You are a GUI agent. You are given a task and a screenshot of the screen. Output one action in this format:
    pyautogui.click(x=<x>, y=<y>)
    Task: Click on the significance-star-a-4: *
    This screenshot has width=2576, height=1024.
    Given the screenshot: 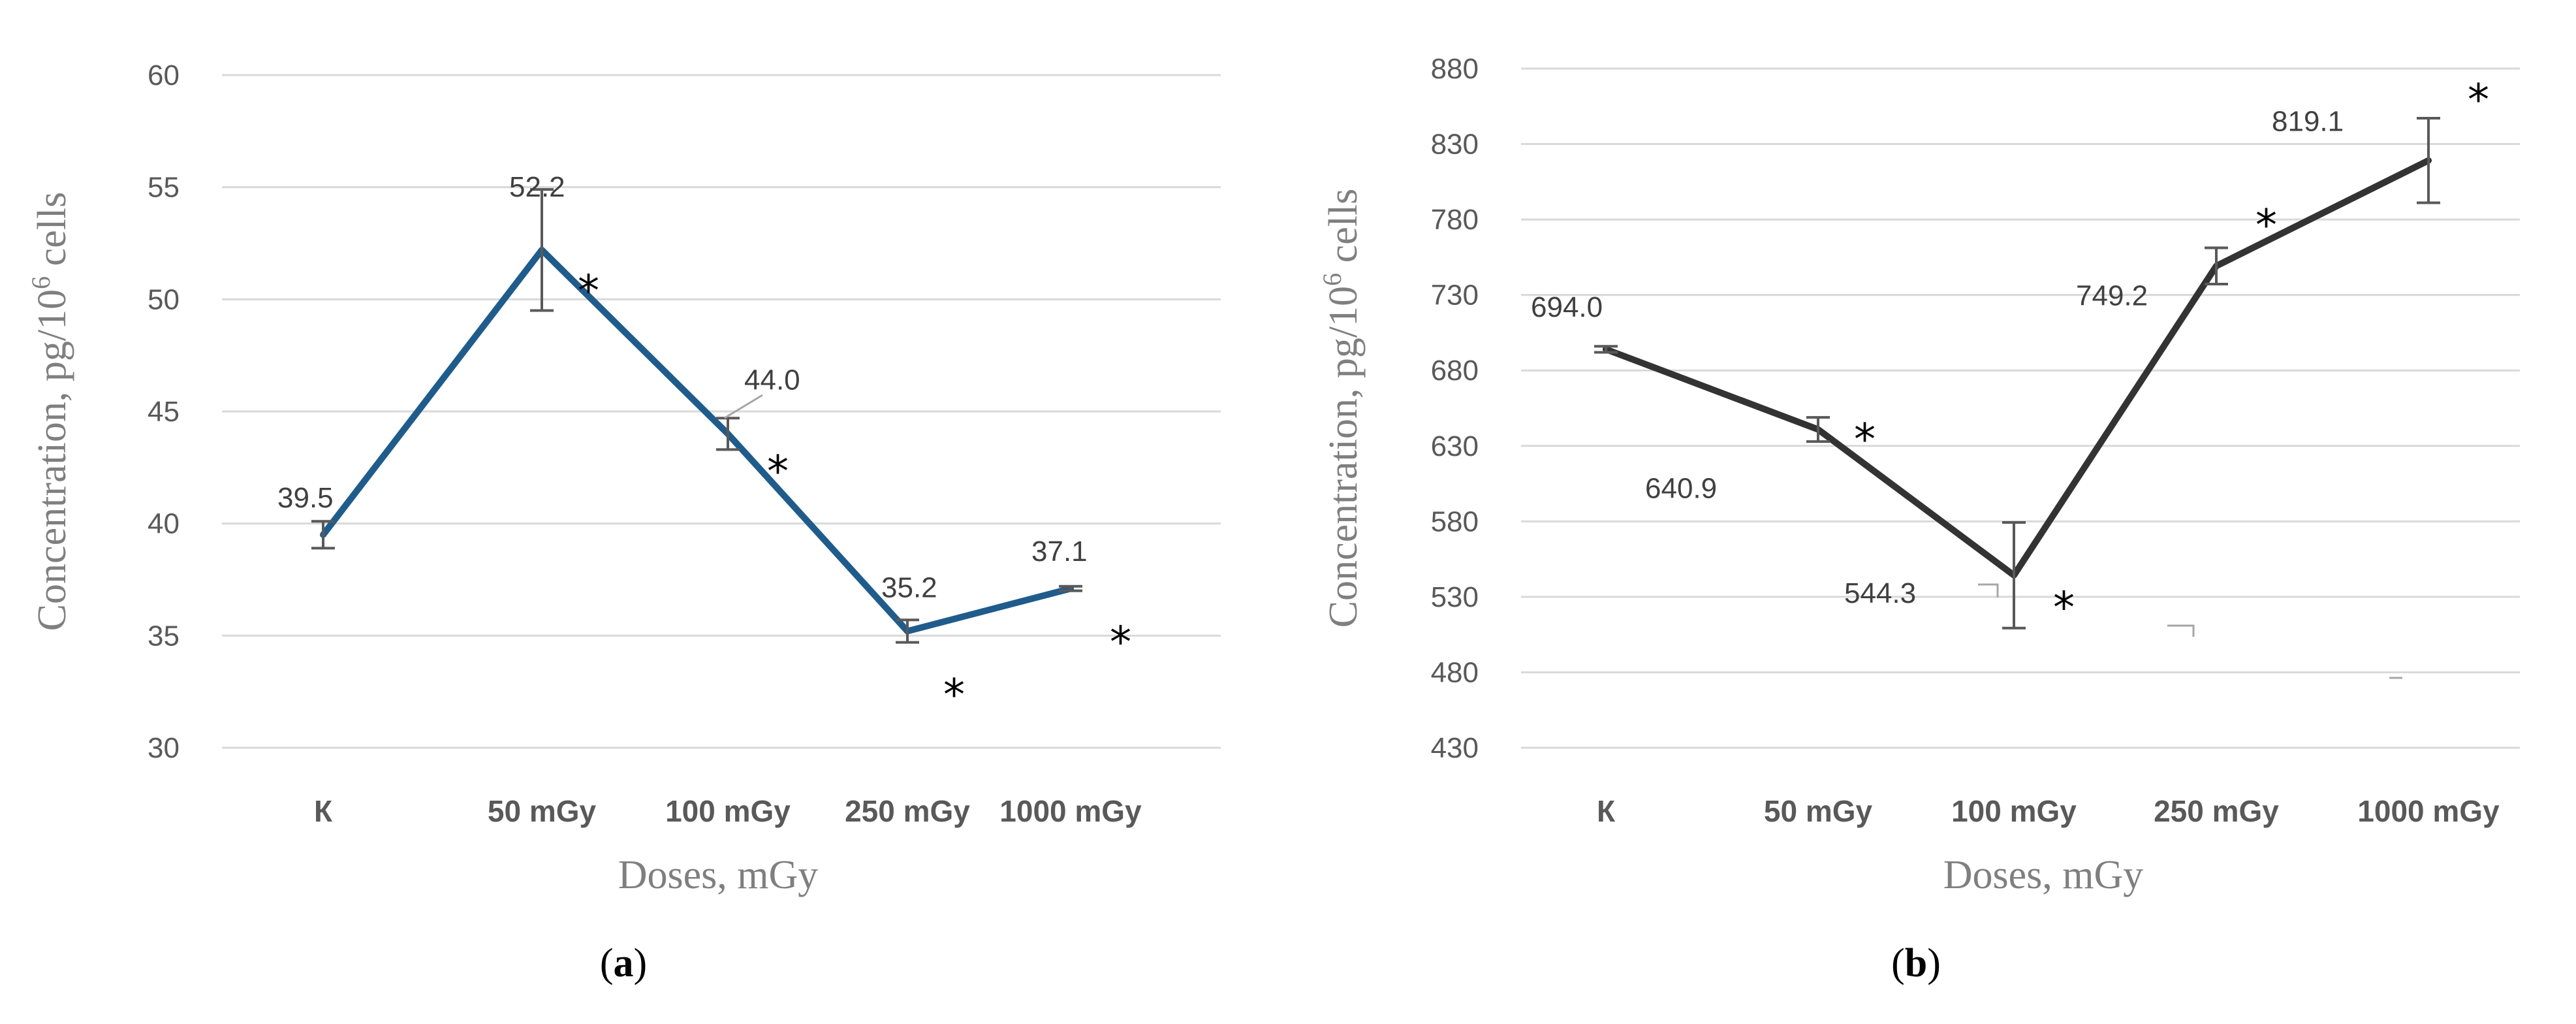 What is the action you would take?
    pyautogui.click(x=1120, y=642)
    